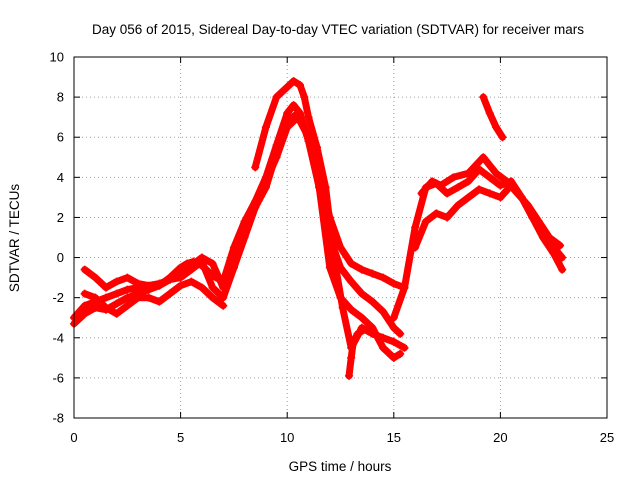 This screenshot has width=640, height=480. I want to click on y-tick-label: -4, so click(58, 337).